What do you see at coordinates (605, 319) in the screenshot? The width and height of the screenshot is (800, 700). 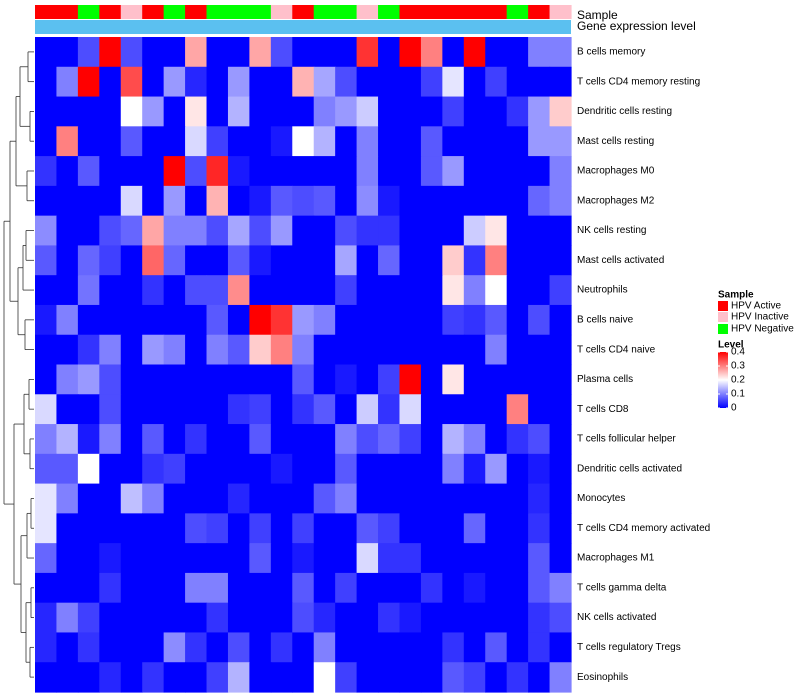 I see `row-label: B cells naive` at bounding box center [605, 319].